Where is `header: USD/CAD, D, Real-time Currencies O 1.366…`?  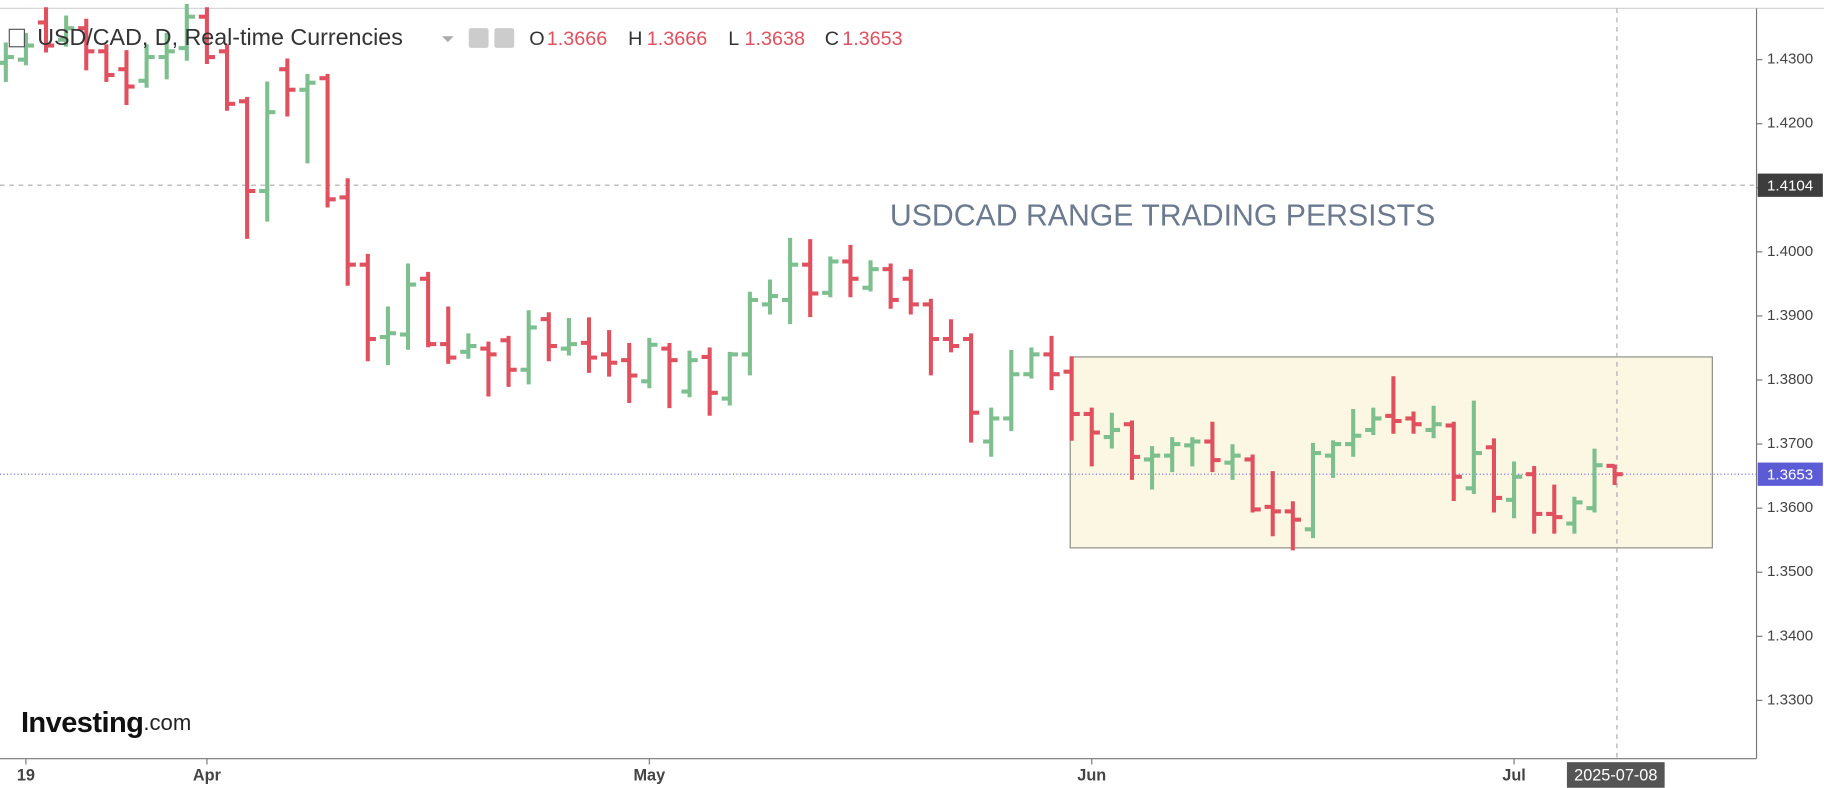
header: USD/CAD, D, Real-time Currencies O 1.366… is located at coordinates (455, 37).